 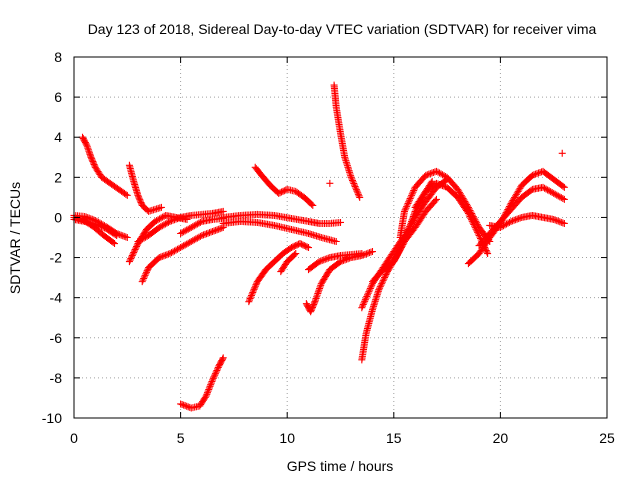 What do you see at coordinates (339, 282) in the screenshot?
I see `series-arc-p` at bounding box center [339, 282].